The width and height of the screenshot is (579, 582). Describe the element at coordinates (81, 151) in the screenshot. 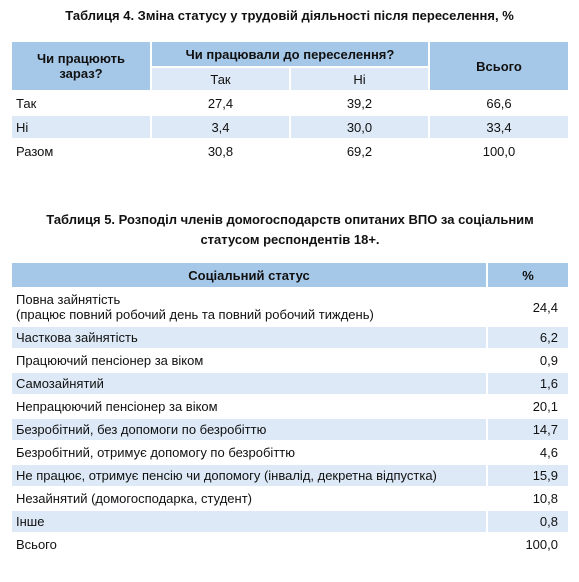

I see `row-label: Разом` at that location.